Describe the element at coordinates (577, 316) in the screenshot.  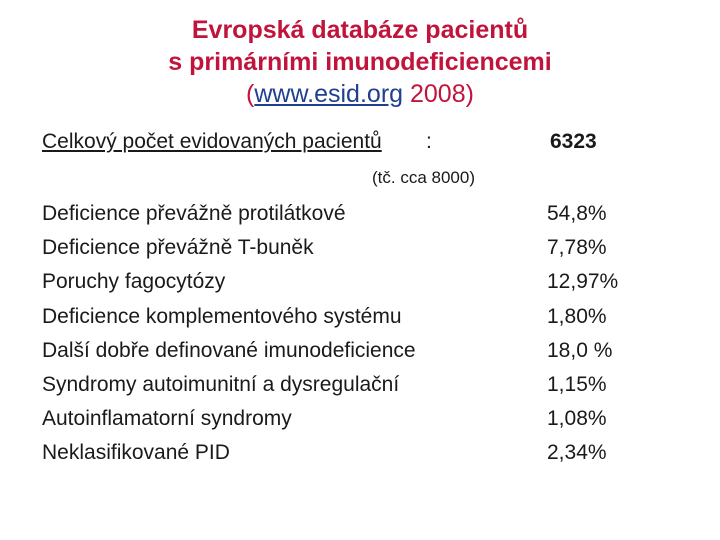
I see `category-percentage: 1,80%` at that location.